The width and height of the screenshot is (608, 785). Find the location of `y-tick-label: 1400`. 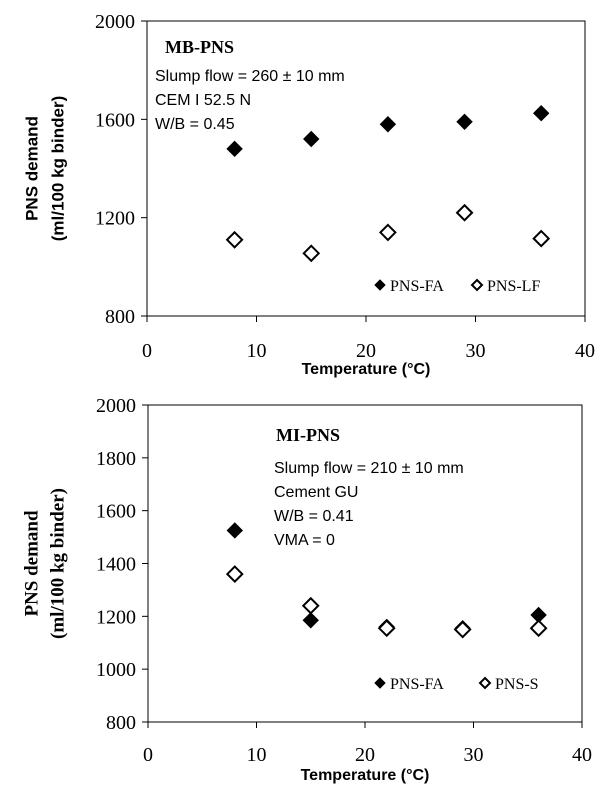

y-tick-label: 1400 is located at coordinates (116, 565).